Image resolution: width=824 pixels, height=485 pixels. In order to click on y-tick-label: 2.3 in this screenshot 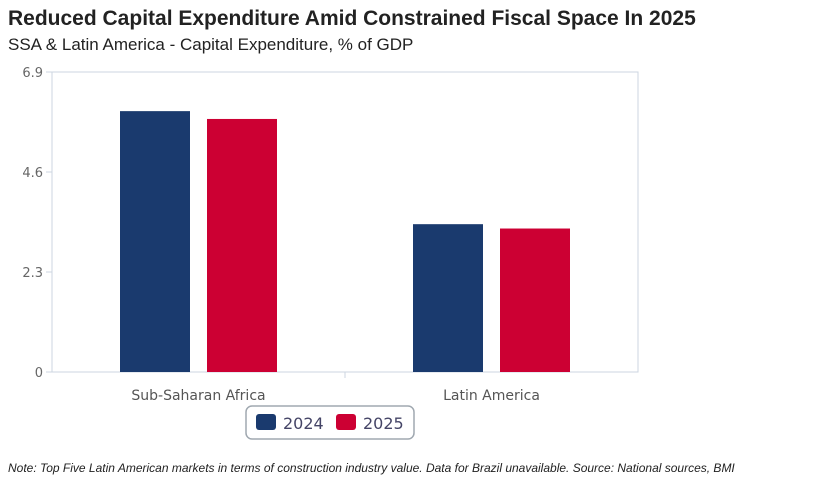, I will do `click(32, 273)`.